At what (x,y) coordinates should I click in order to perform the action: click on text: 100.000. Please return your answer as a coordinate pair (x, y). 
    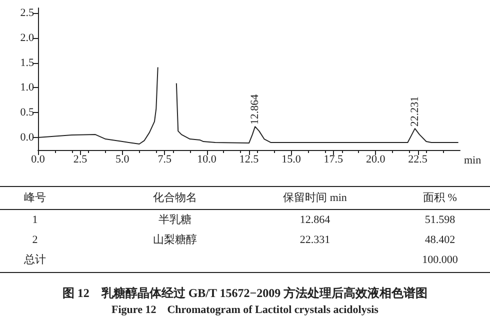
    Looking at the image, I should click on (440, 260).